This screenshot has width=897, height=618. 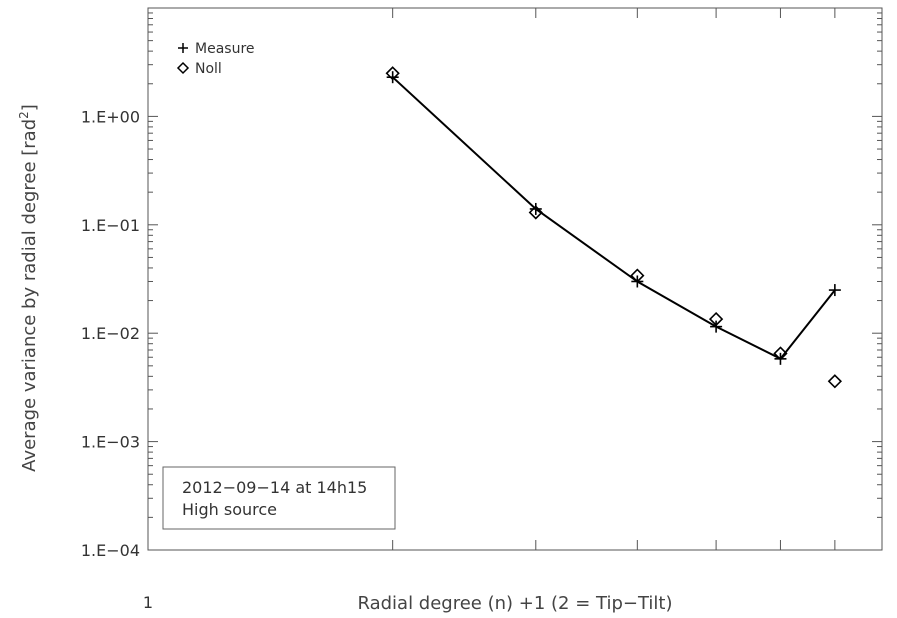 What do you see at coordinates (183, 68) in the screenshot?
I see `legend-noll-marker` at bounding box center [183, 68].